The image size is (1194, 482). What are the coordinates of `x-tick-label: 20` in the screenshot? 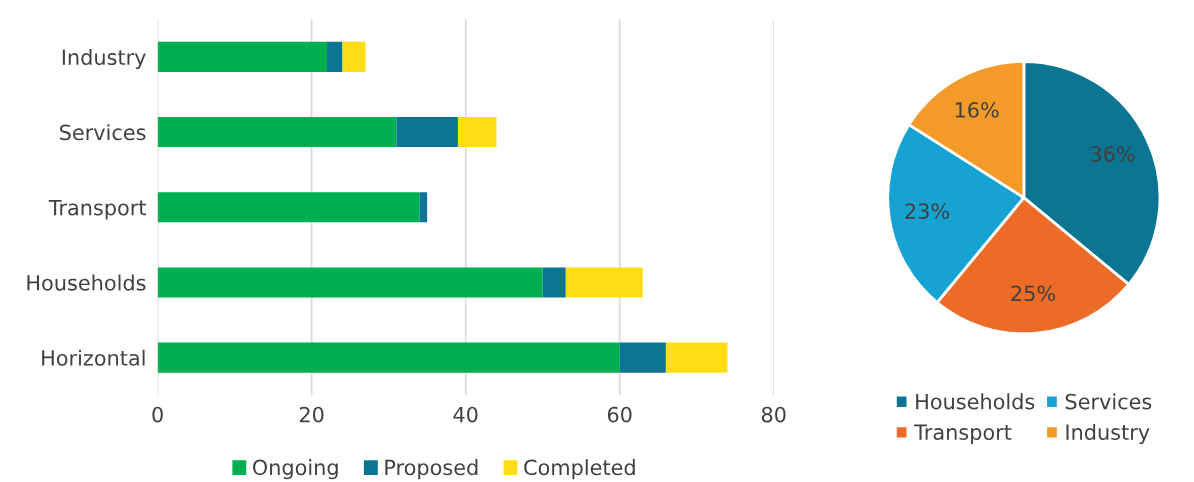 It's located at (311, 414).